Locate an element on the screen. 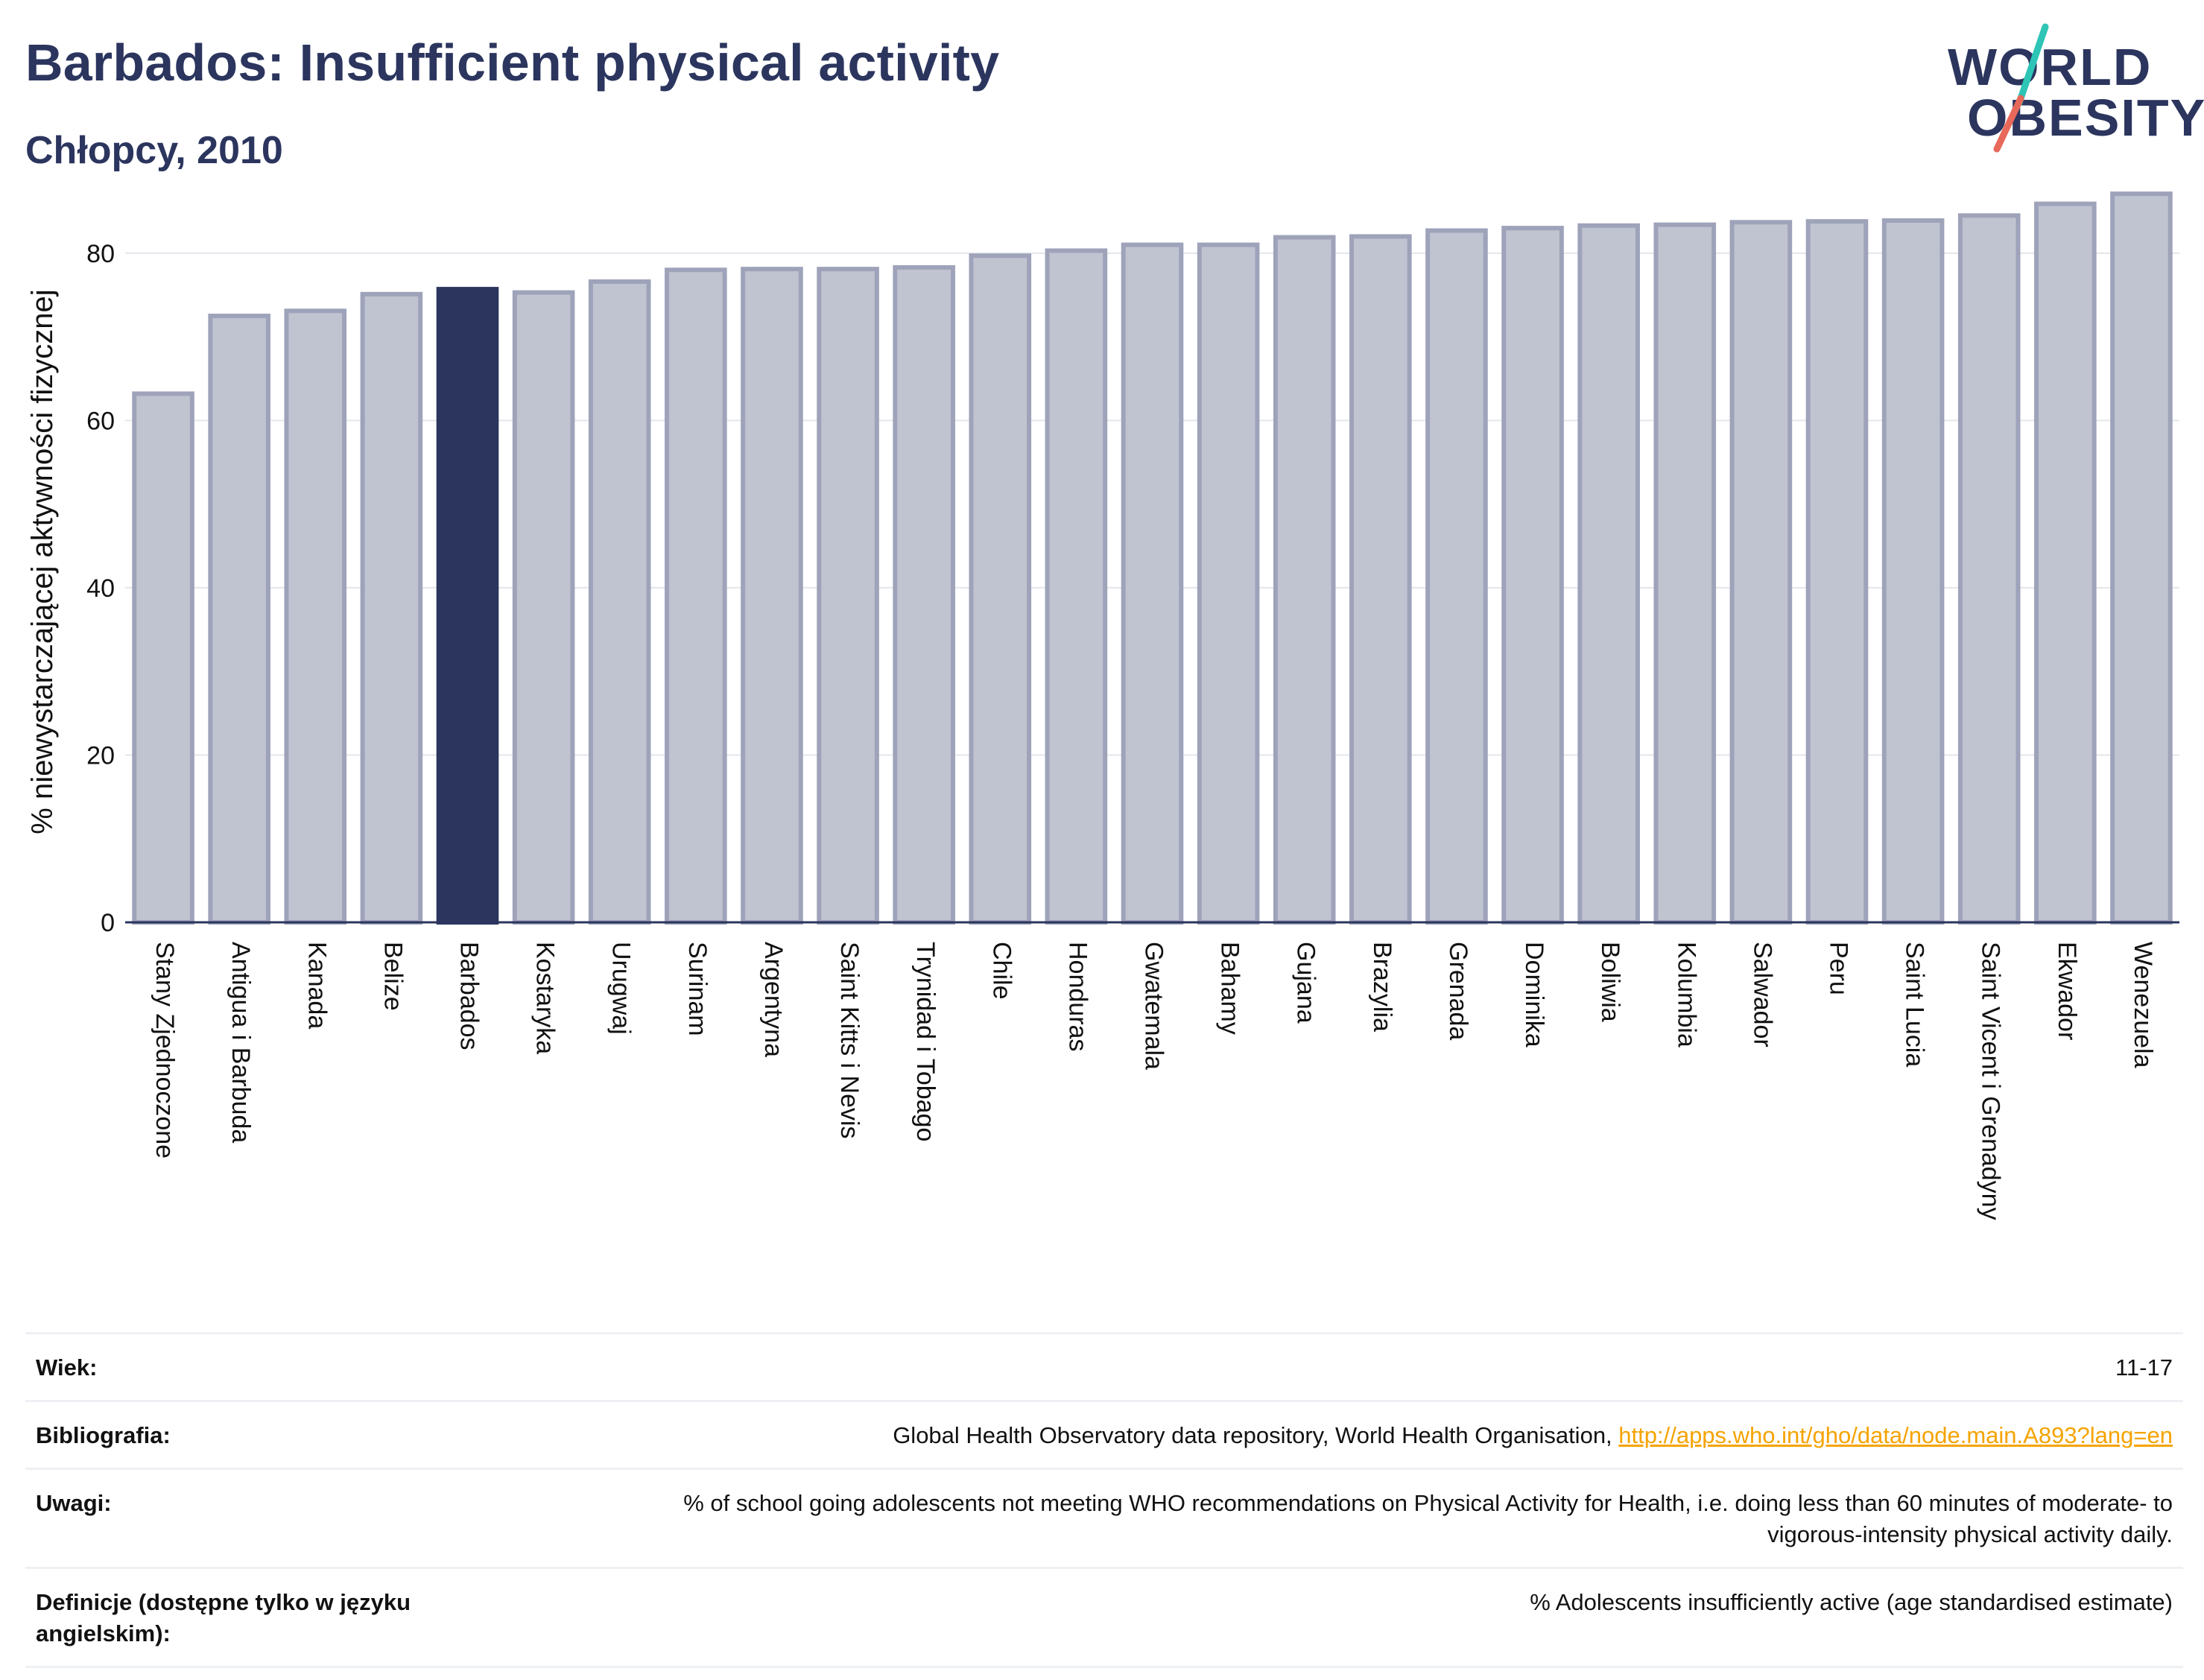  meta-label: Wiek: is located at coordinates (67, 1367).